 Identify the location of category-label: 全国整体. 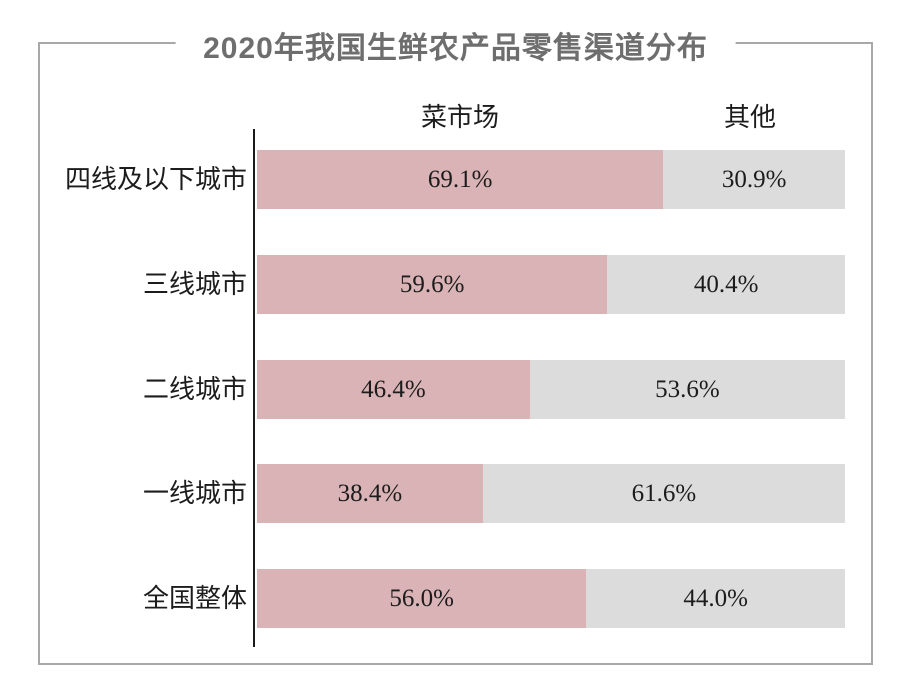
(194, 598).